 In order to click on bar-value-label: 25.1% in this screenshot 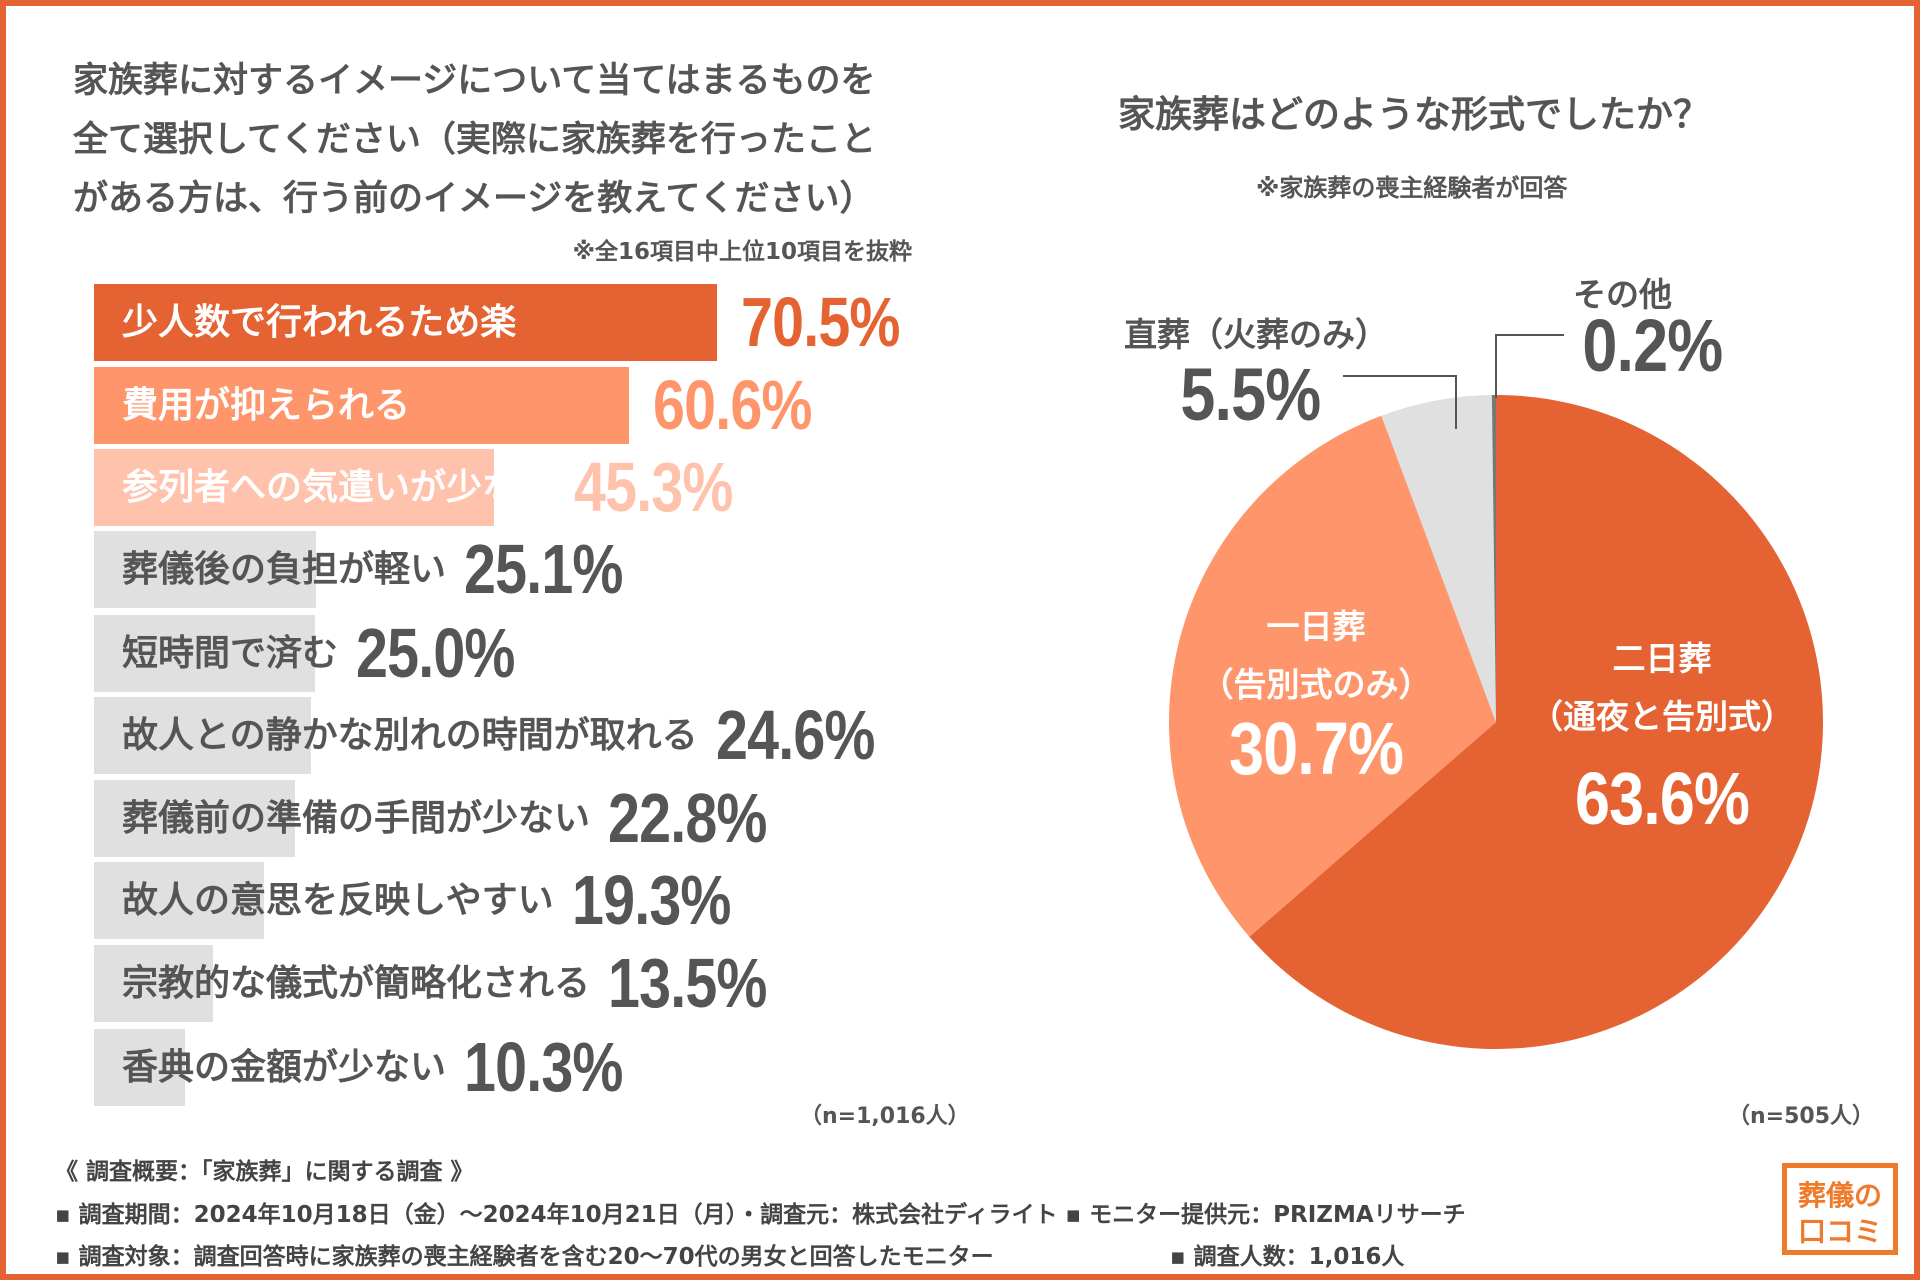, I will do `click(543, 569)`.